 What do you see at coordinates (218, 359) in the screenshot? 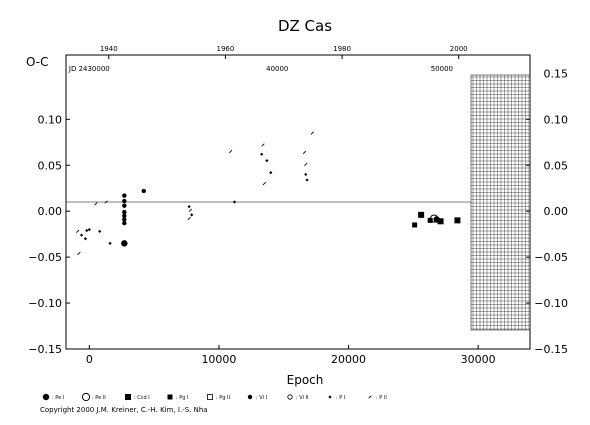
I see `x-tick-label: 10000` at bounding box center [218, 359].